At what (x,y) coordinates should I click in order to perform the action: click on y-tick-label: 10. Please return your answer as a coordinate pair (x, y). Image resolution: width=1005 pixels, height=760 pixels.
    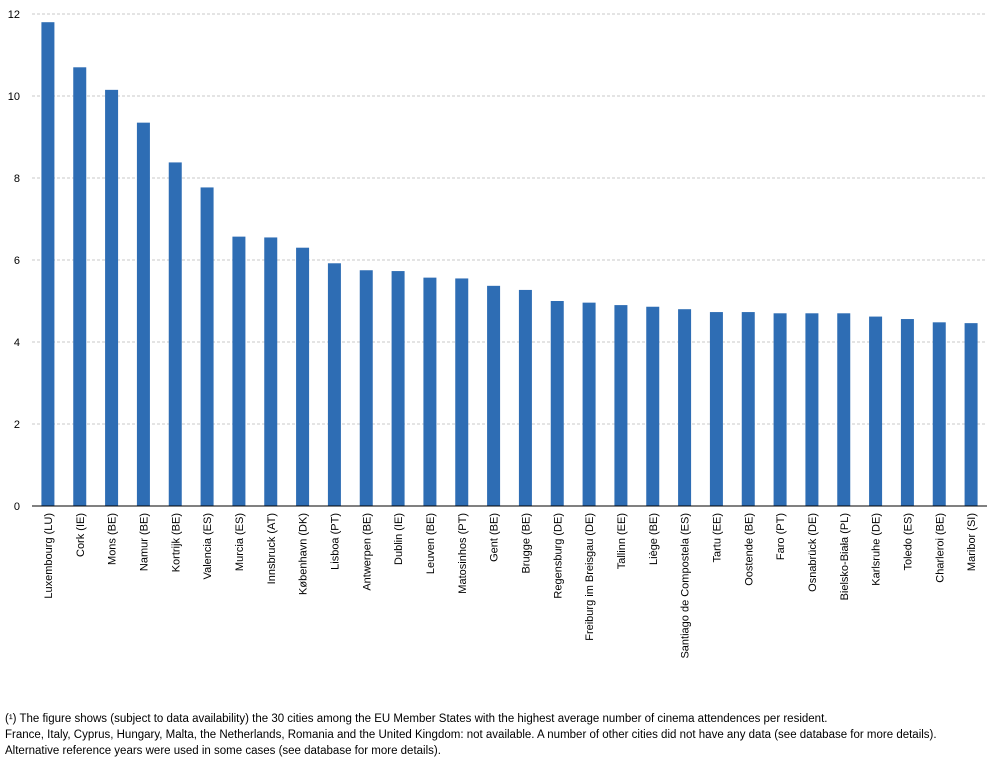
    Looking at the image, I should click on (14, 97).